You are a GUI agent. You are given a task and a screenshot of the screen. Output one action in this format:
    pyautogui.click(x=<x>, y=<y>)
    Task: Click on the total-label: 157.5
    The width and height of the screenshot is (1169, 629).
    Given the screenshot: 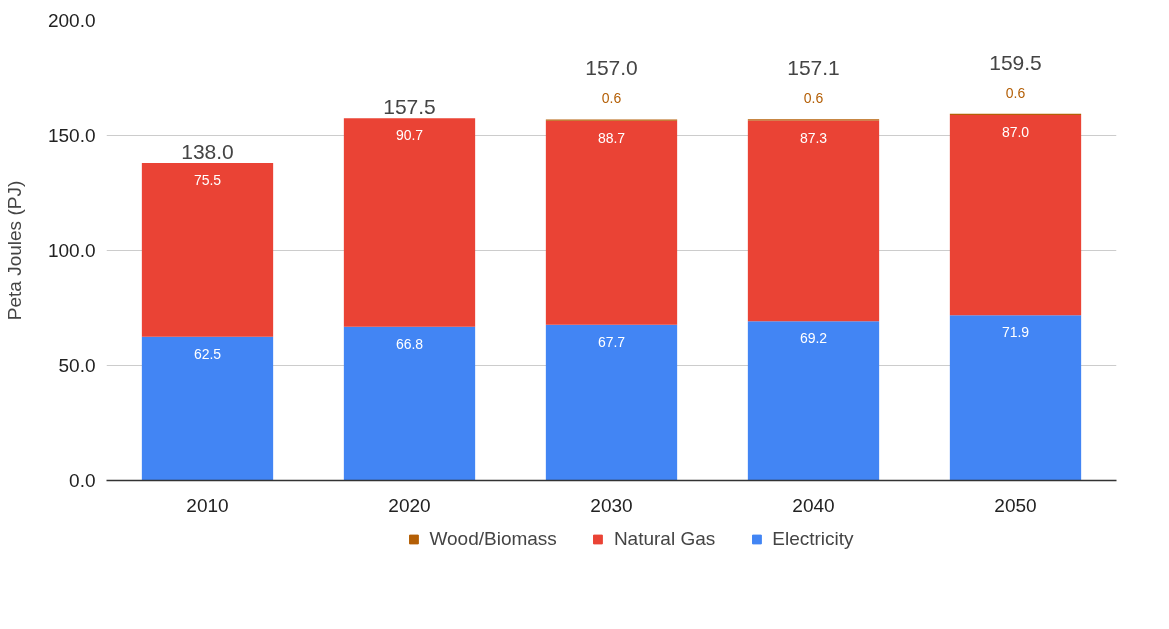 What is the action you would take?
    pyautogui.click(x=409, y=107)
    